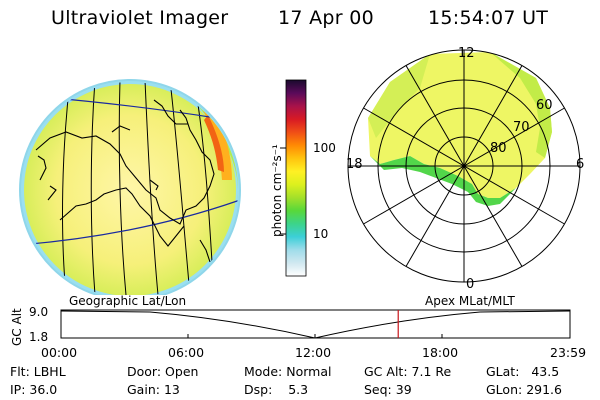 The image size is (600, 400). Describe the element at coordinates (524, 389) in the screenshot. I see `info-glon: GLon: 291.6` at that location.